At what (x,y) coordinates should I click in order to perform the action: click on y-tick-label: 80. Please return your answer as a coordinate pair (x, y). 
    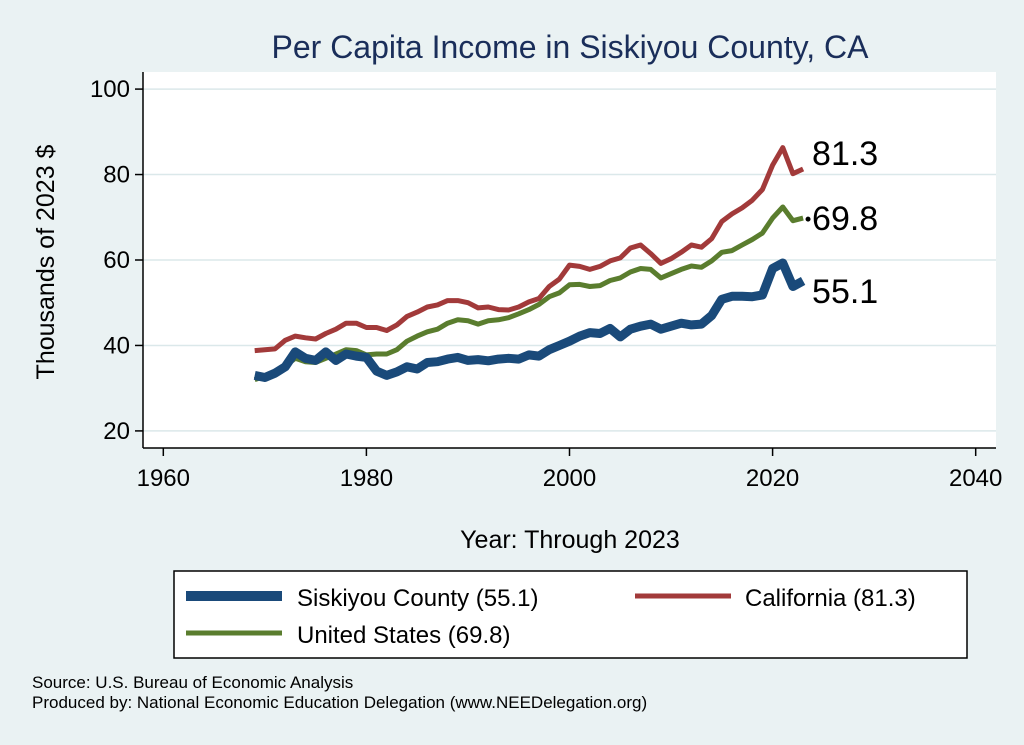
    Looking at the image, I should click on (116, 175).